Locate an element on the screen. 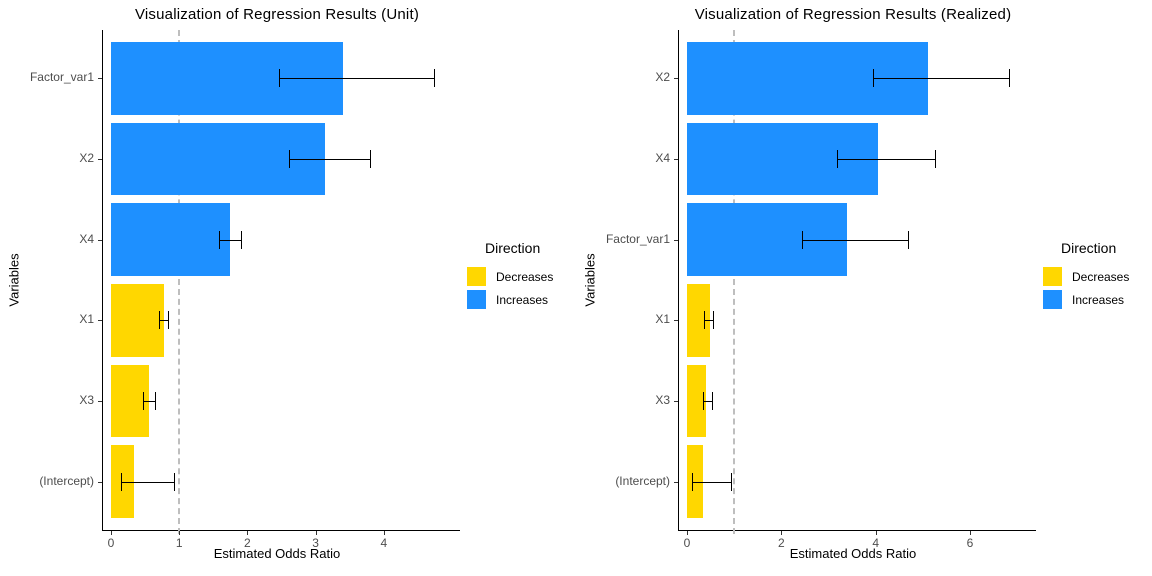 The width and height of the screenshot is (1152, 576). bar-factorvar1 is located at coordinates (767, 239).